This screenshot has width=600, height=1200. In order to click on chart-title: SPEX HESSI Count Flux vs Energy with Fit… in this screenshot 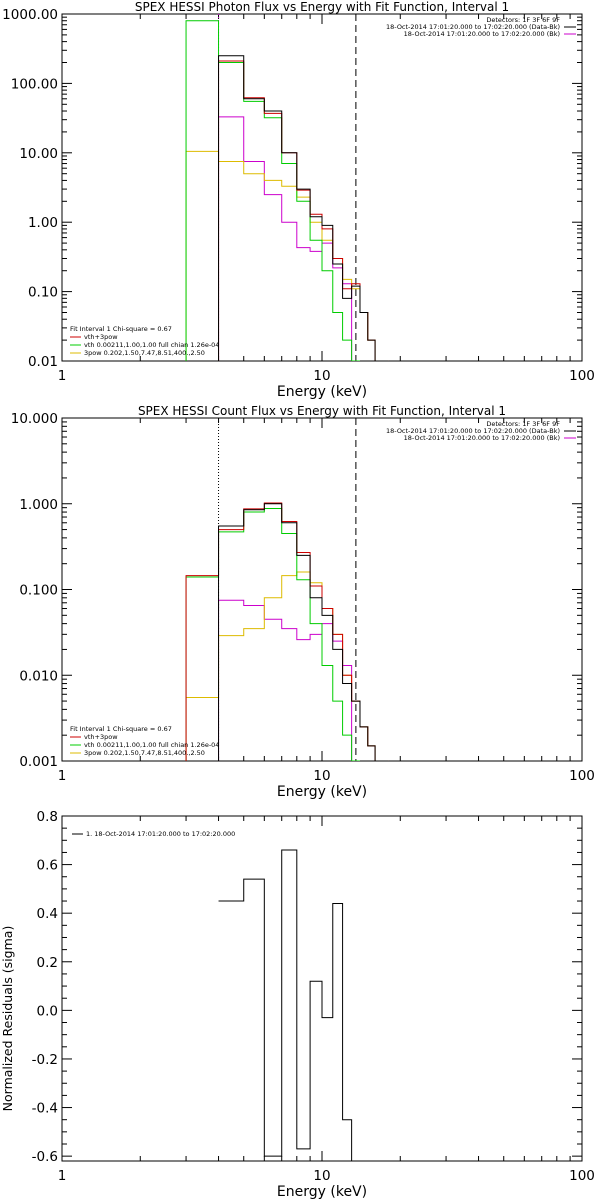, I will do `click(322, 411)`.